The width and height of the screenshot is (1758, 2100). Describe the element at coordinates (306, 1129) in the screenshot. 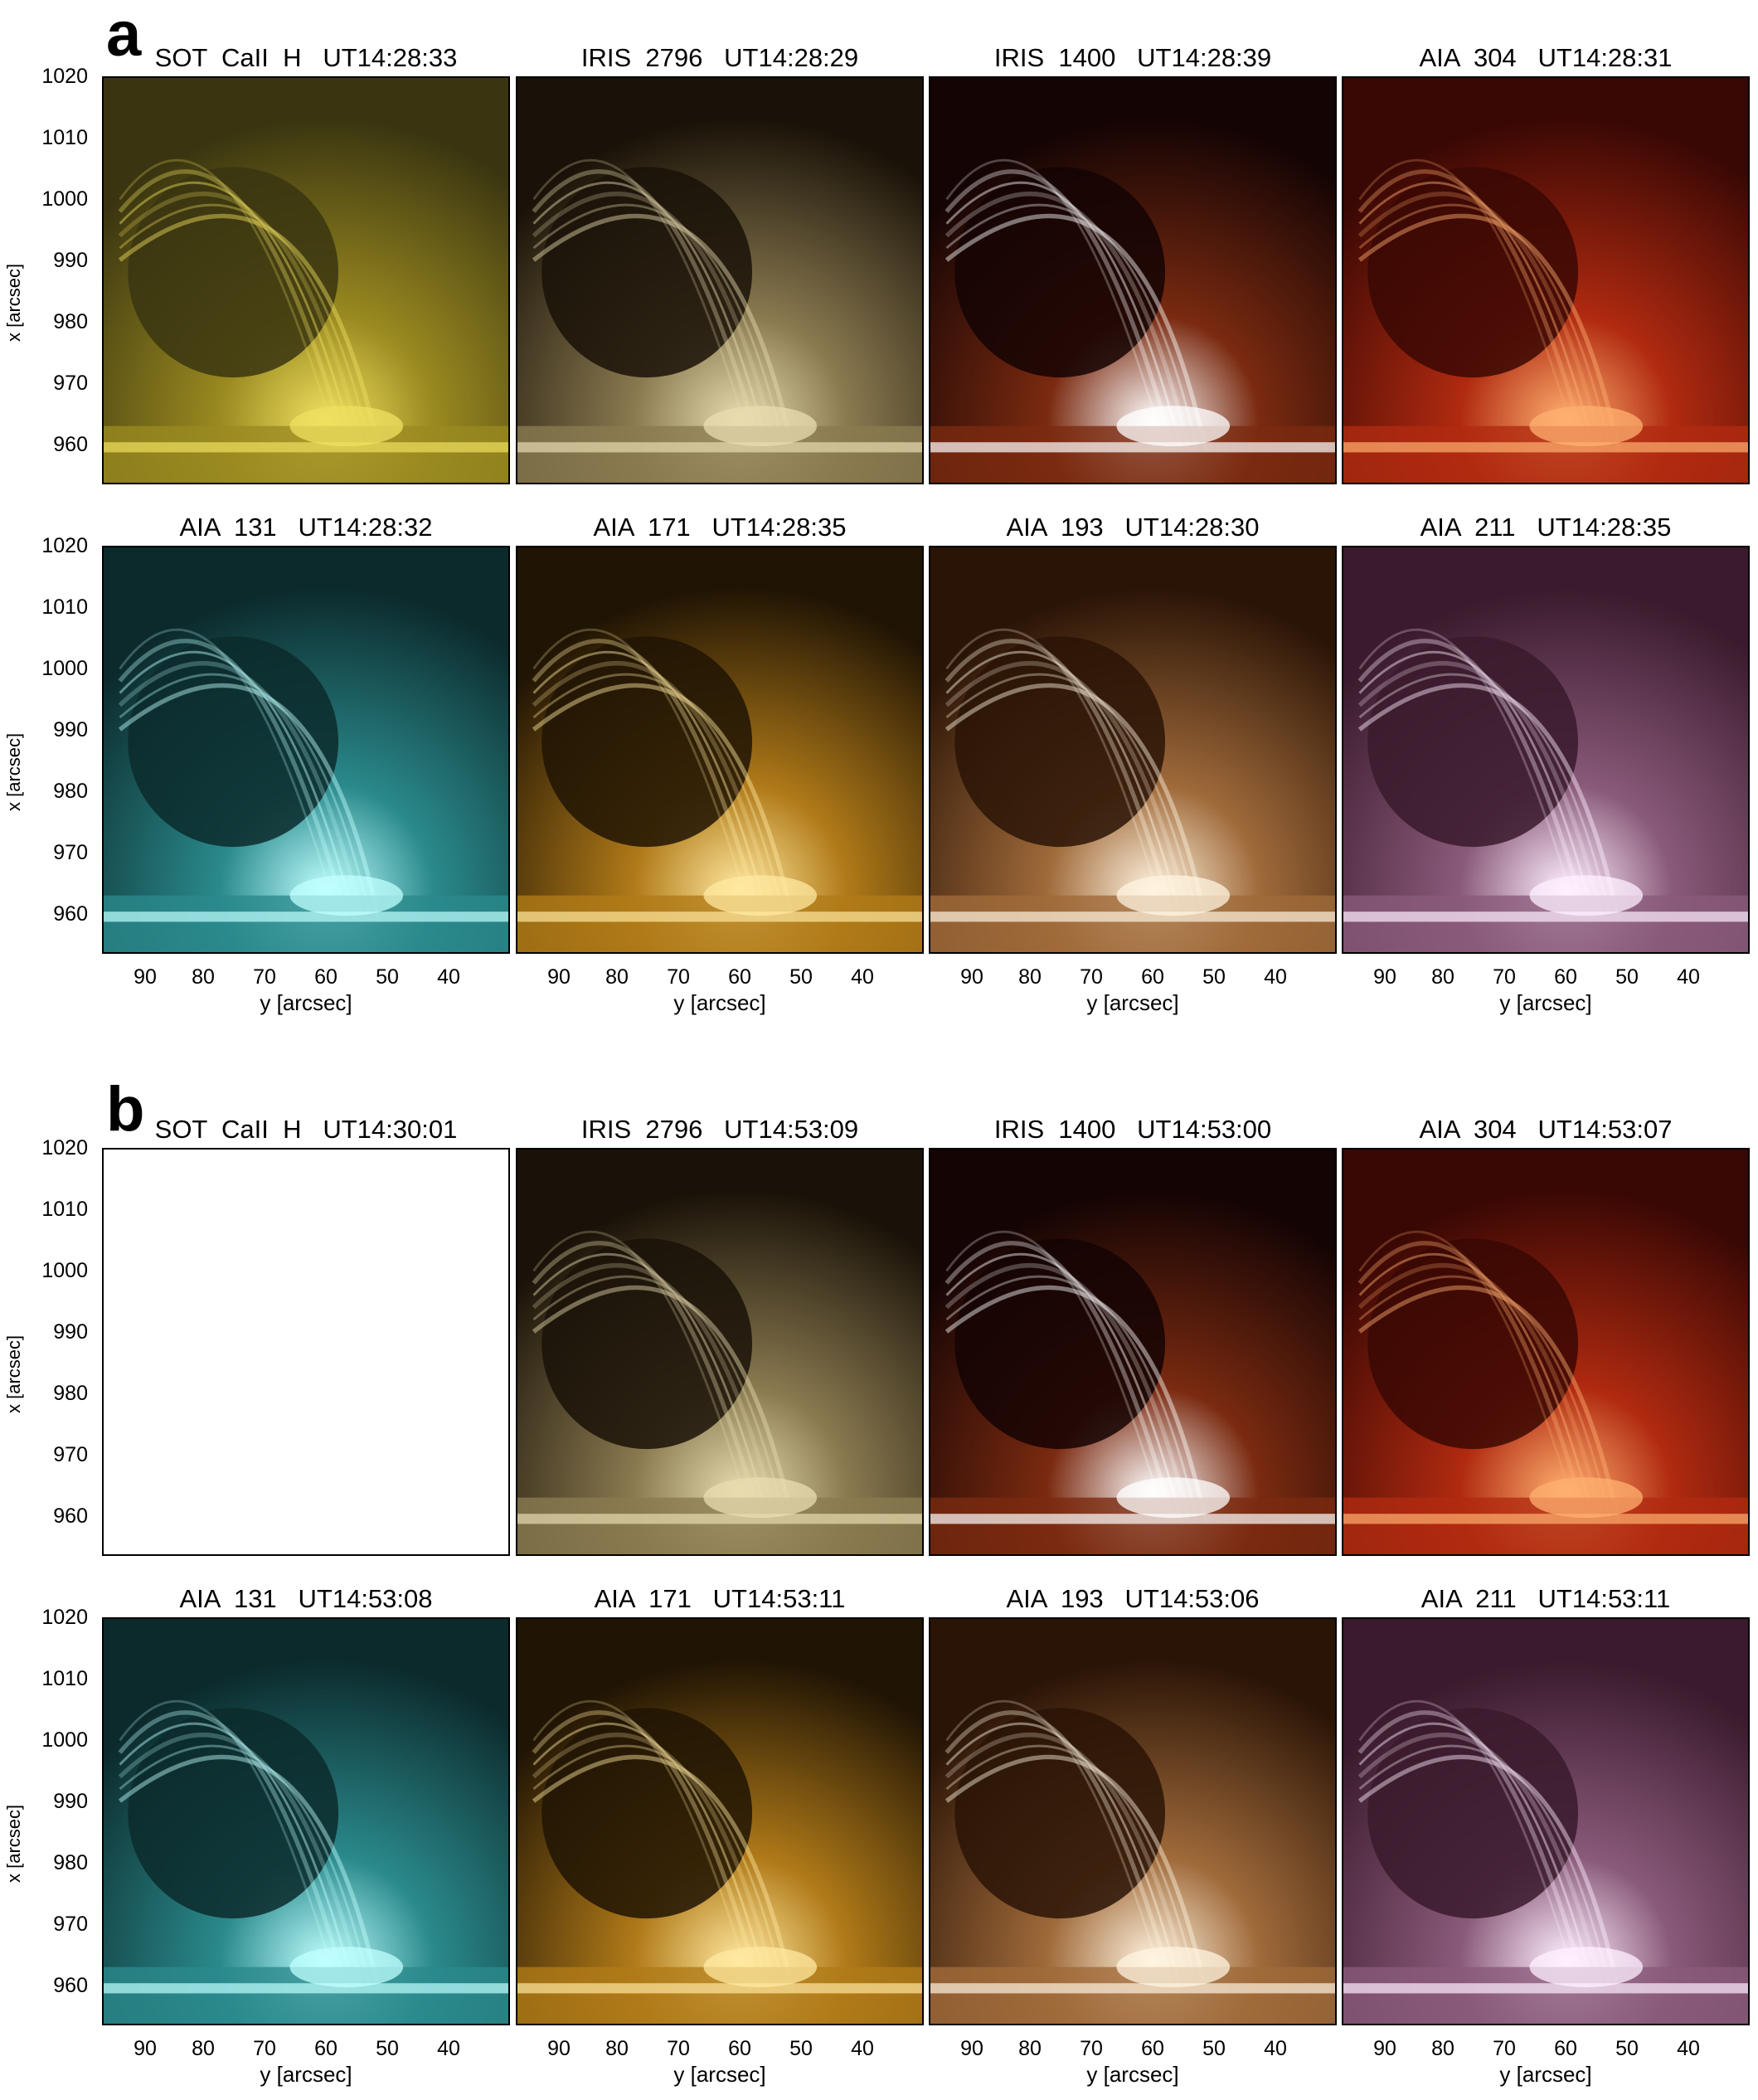

I see `panel-title: SOT CaII H UT14:30:01` at that location.